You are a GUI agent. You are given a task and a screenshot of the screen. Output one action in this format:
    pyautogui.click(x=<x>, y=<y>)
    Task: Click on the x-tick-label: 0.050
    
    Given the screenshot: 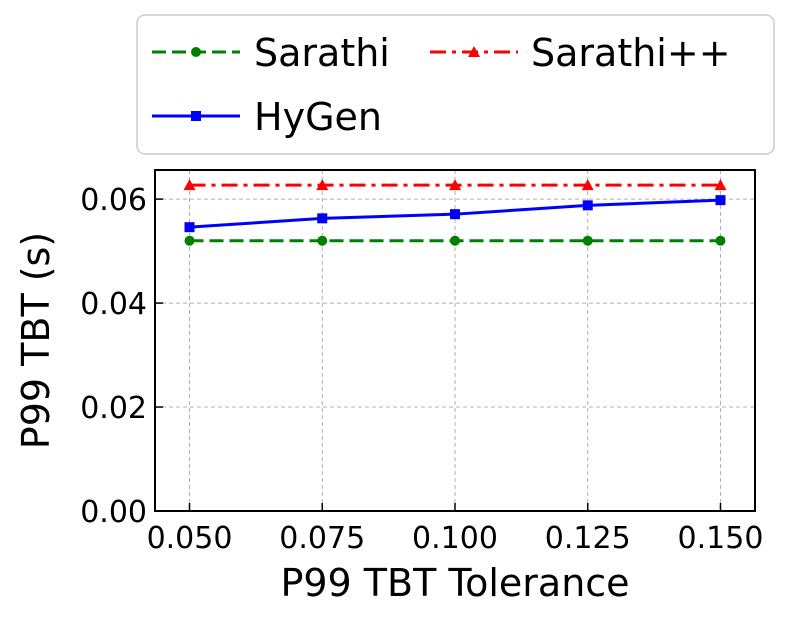 What is the action you would take?
    pyautogui.click(x=190, y=538)
    